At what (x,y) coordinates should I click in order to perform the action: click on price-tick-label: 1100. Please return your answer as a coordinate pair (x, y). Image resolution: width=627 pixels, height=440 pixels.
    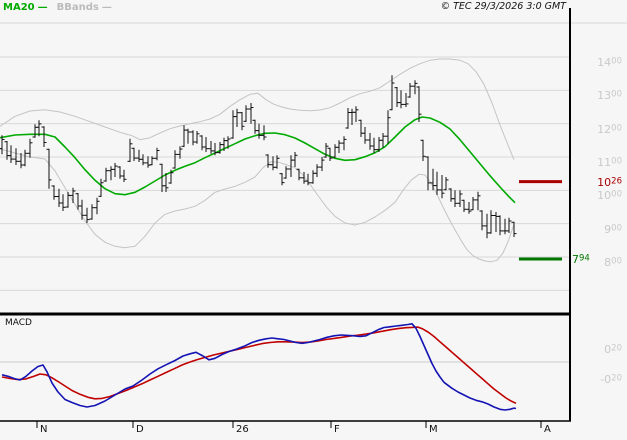
    Looking at the image, I should click on (609, 162).